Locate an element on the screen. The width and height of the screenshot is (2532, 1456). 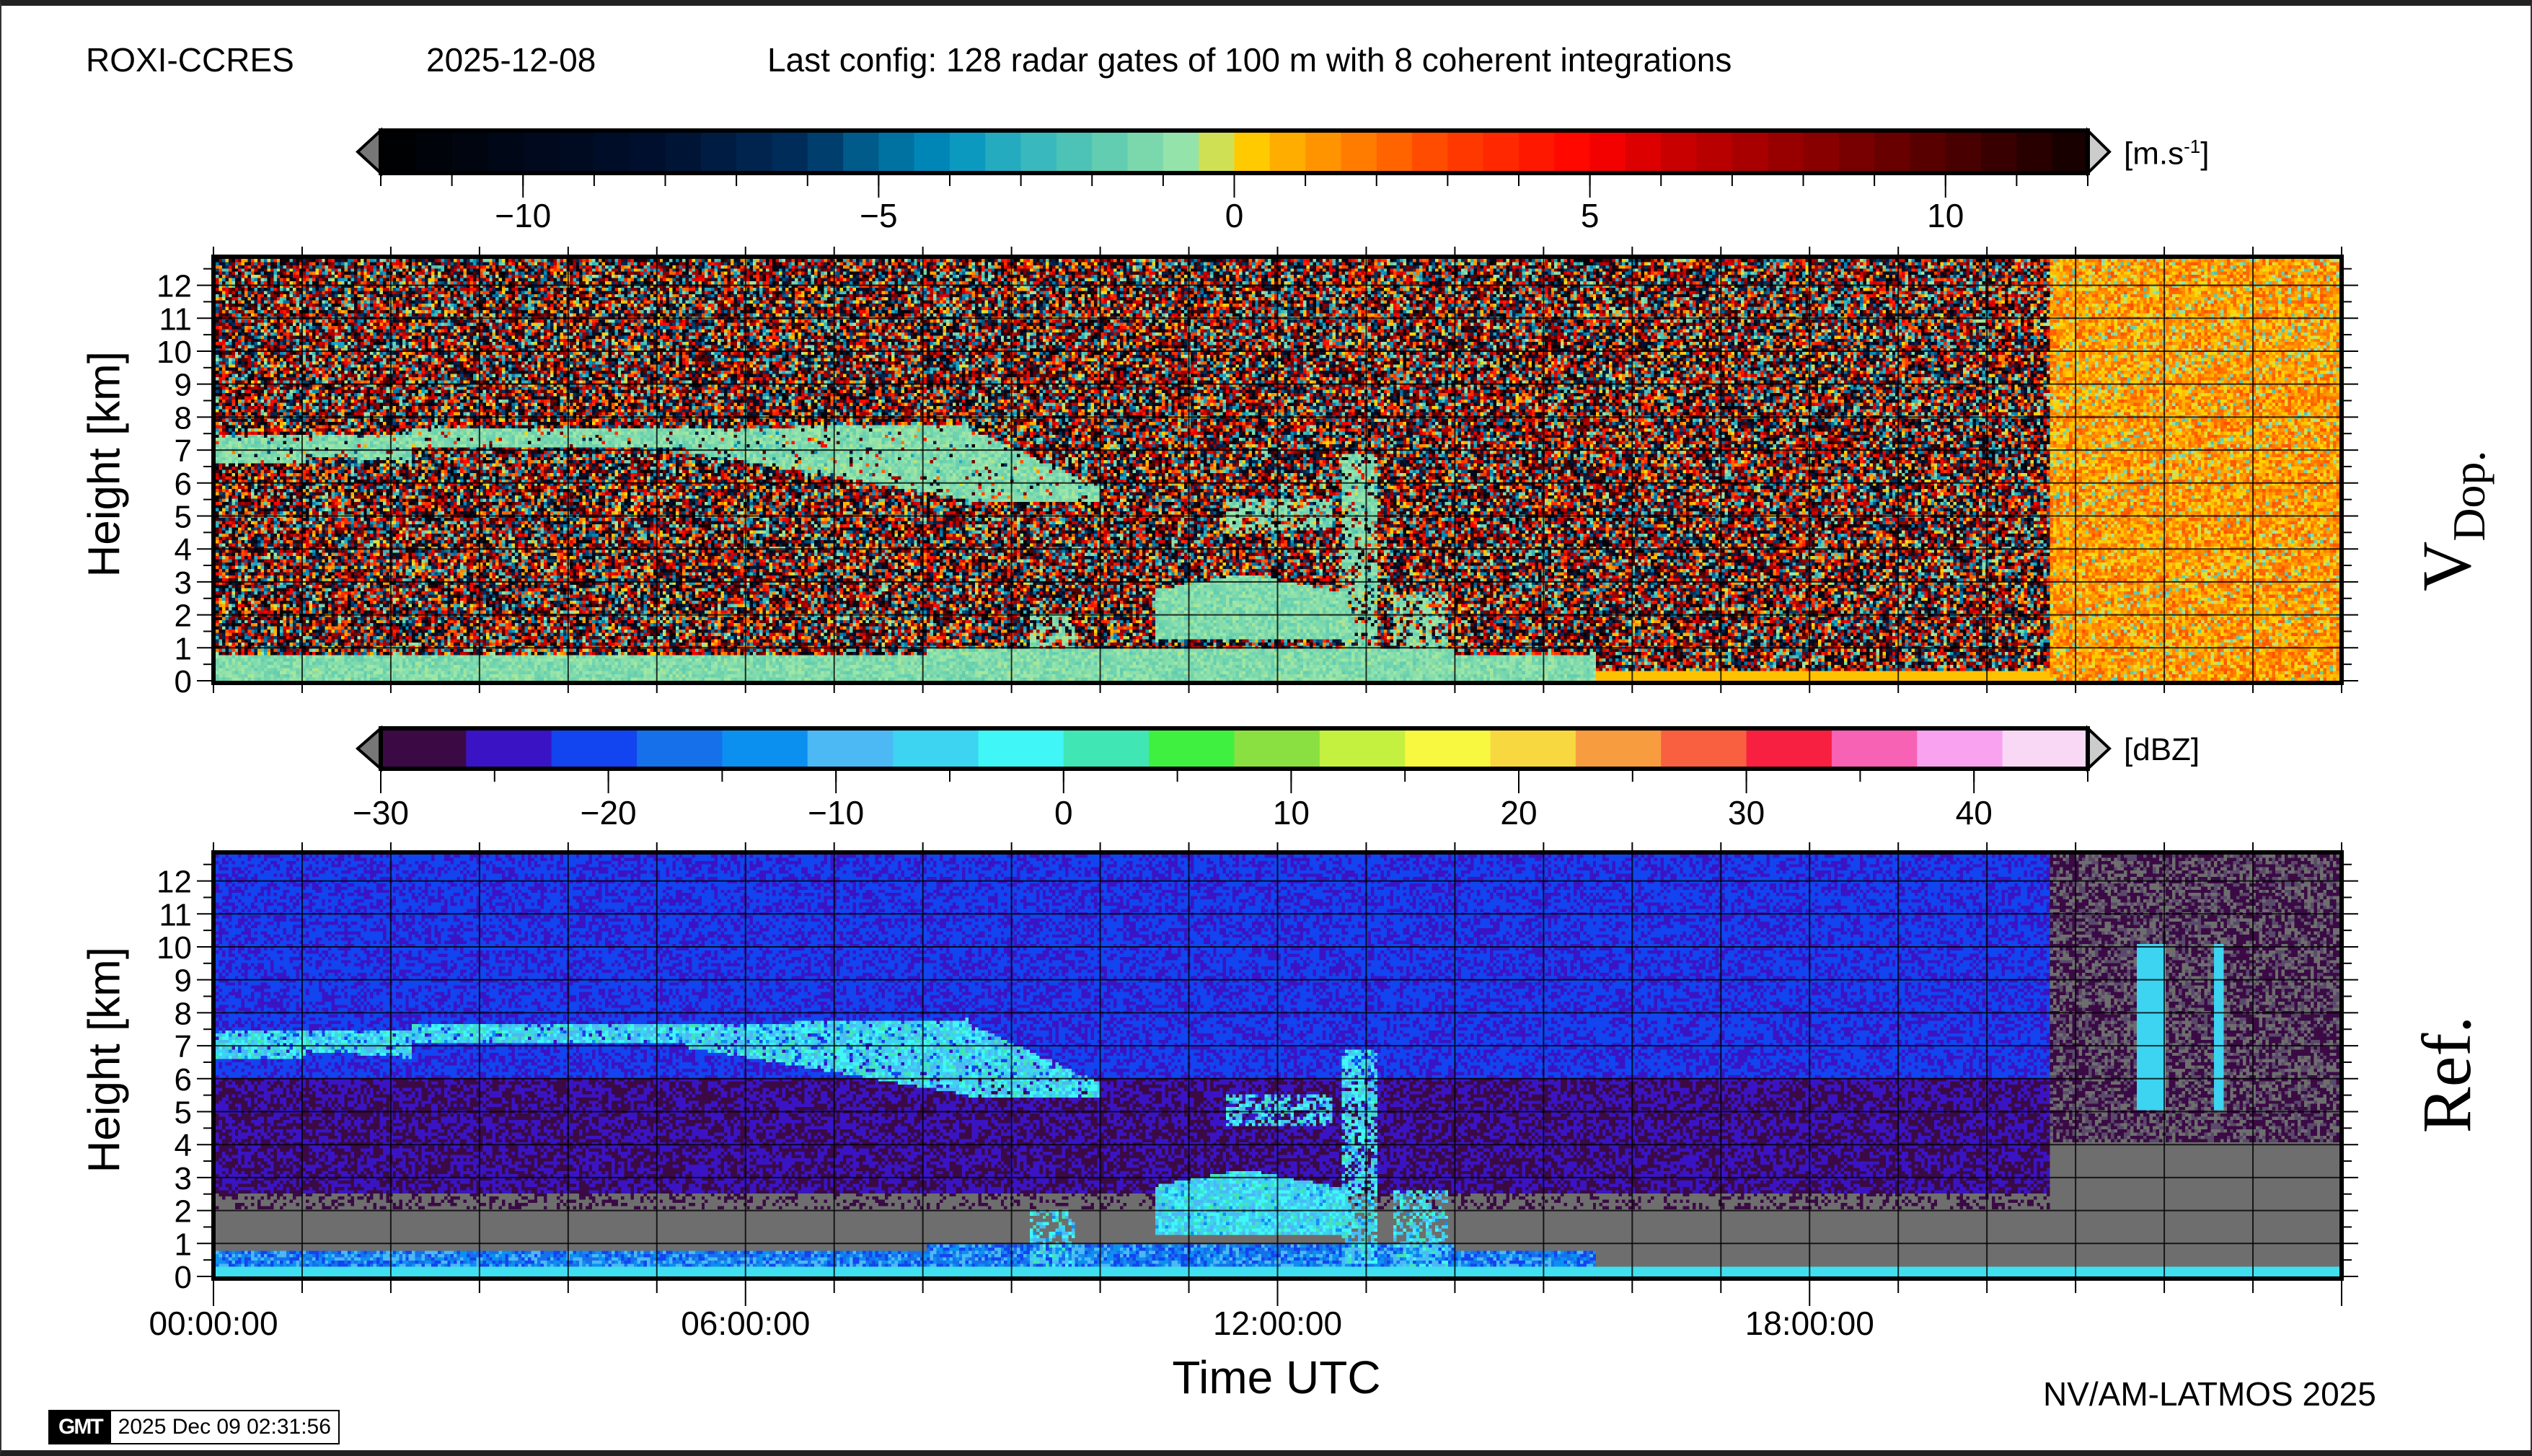
y-tick-label: 0 is located at coordinates (183, 682).